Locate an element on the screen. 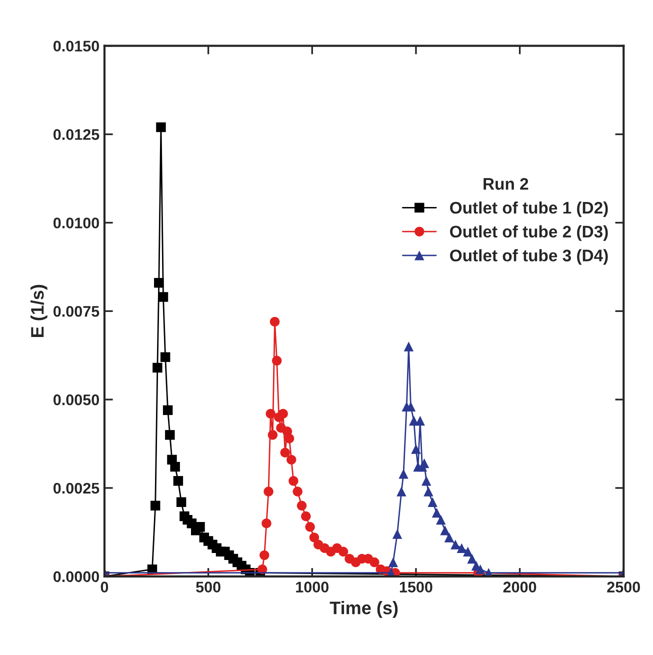 The image size is (653, 655). y-axis-title: E (1/s) is located at coordinates (39, 311).